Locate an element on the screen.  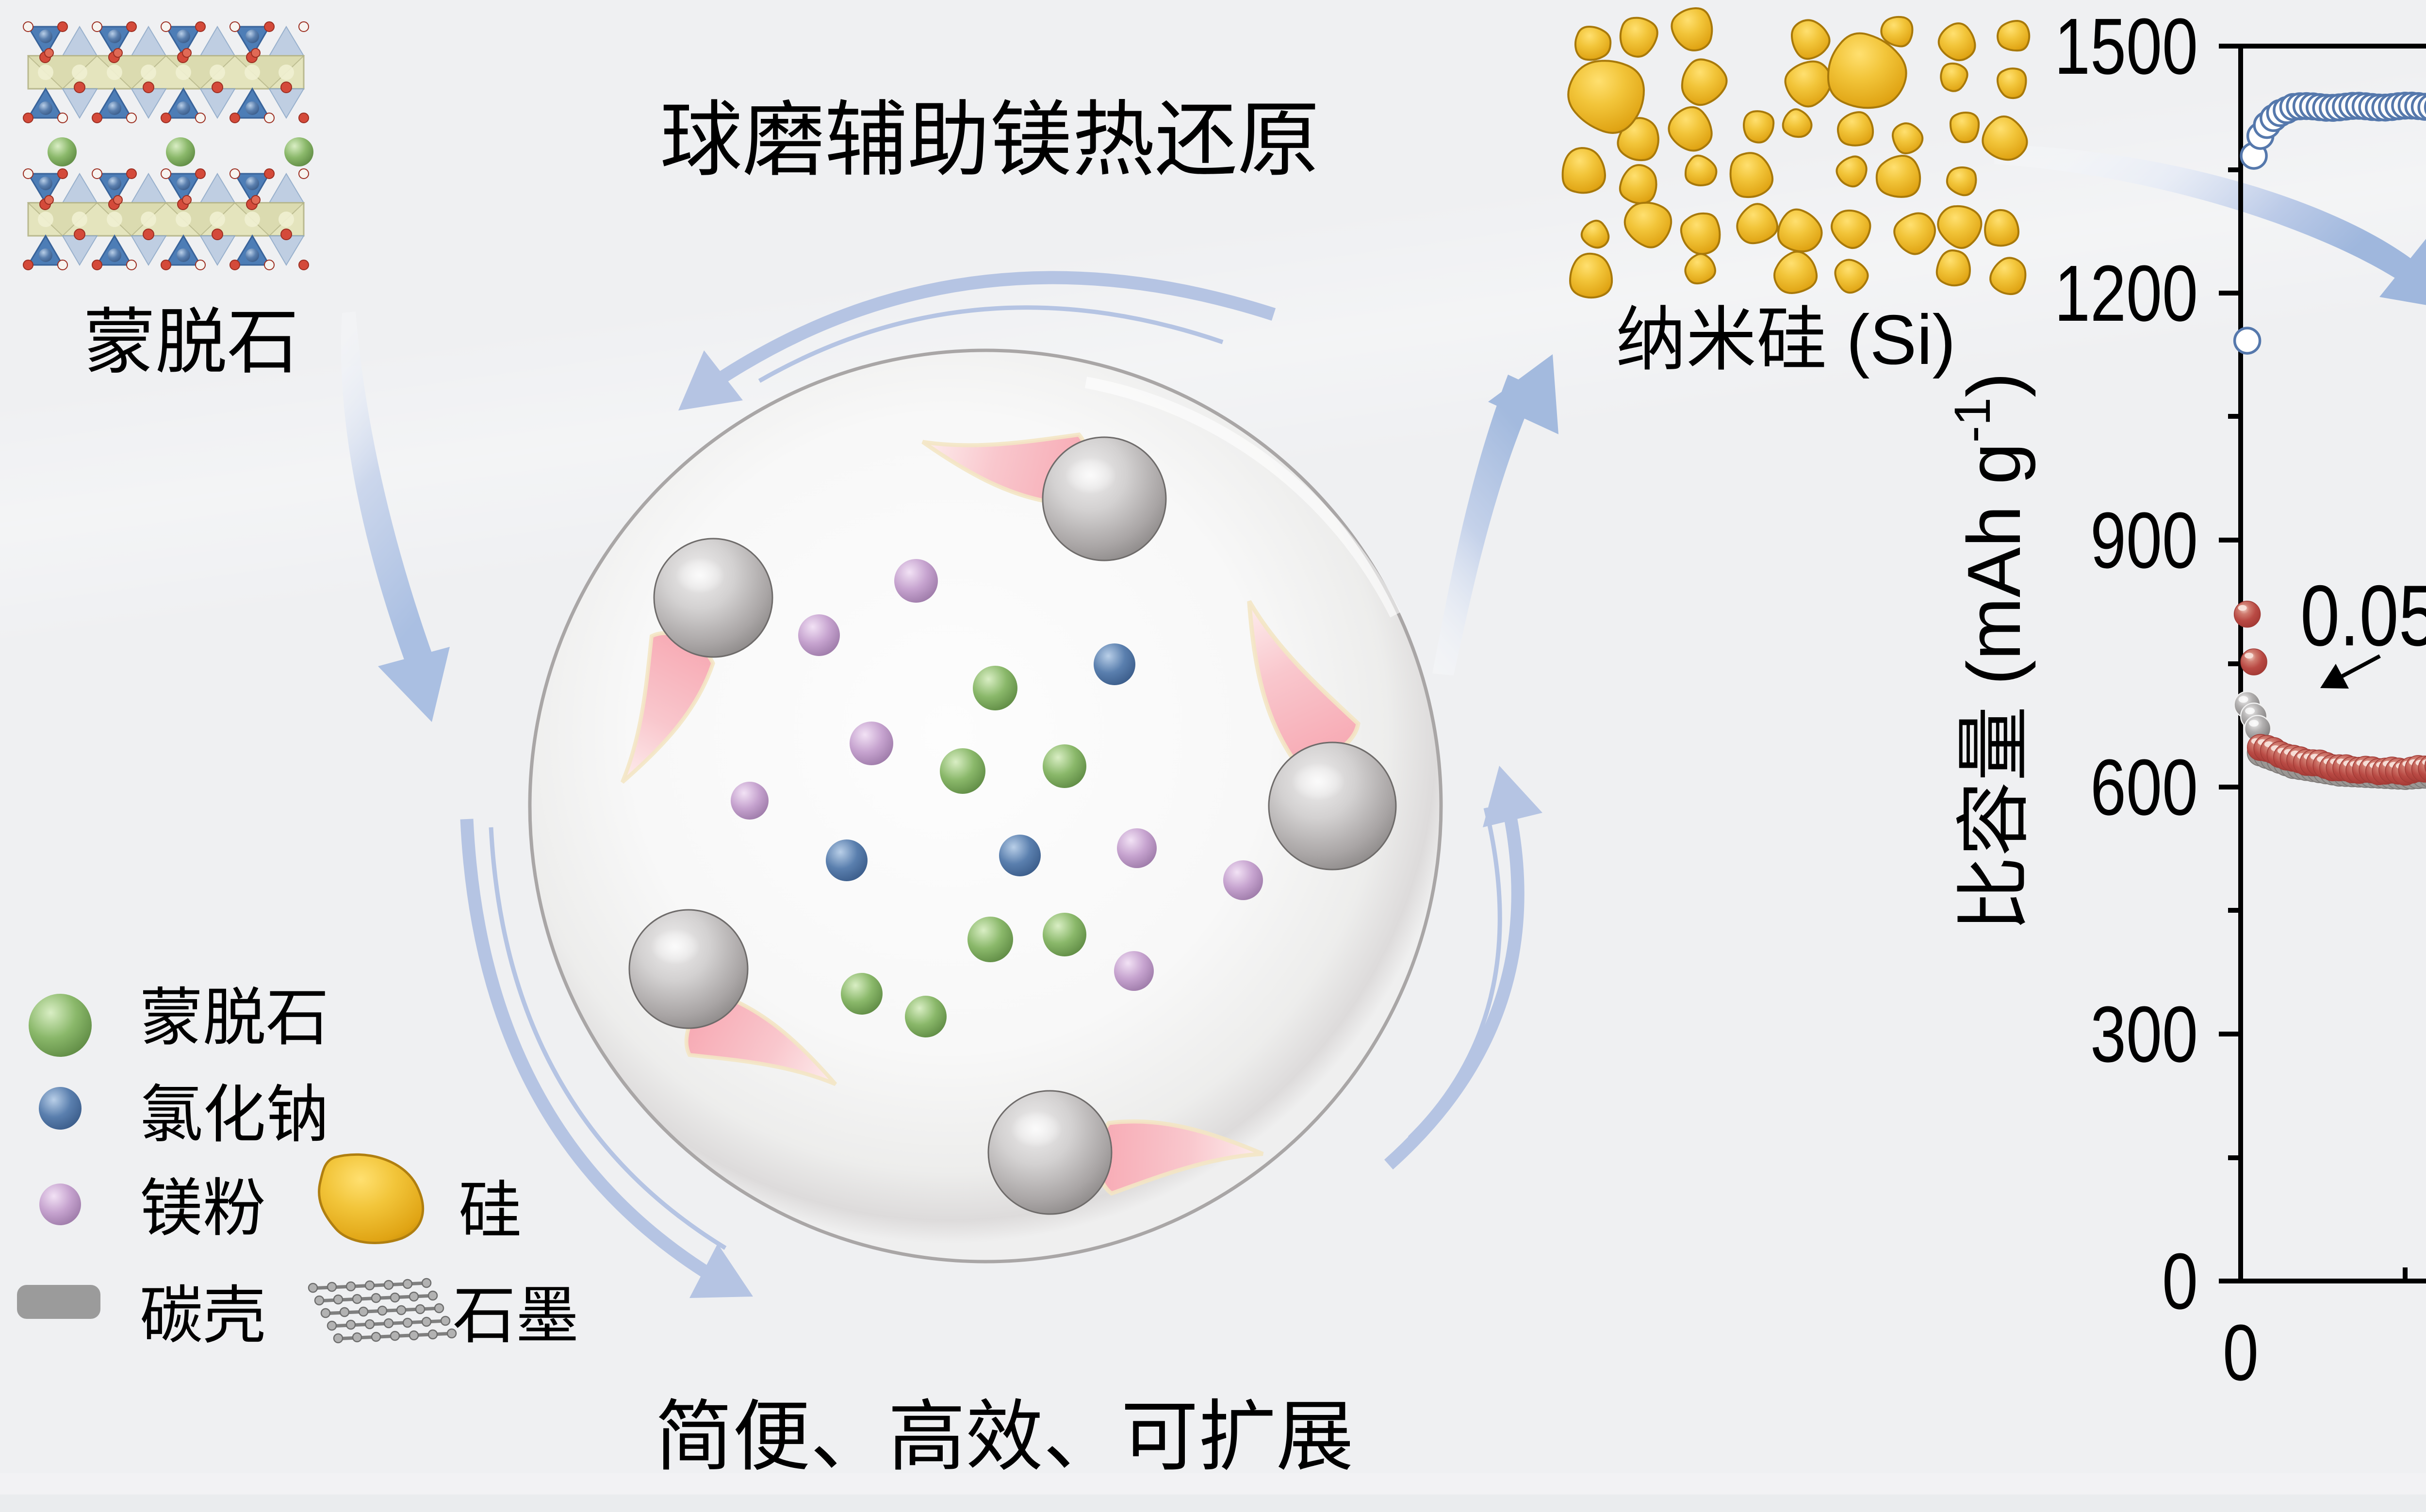
svg-text: 300 is located at coordinates (2144, 1034).